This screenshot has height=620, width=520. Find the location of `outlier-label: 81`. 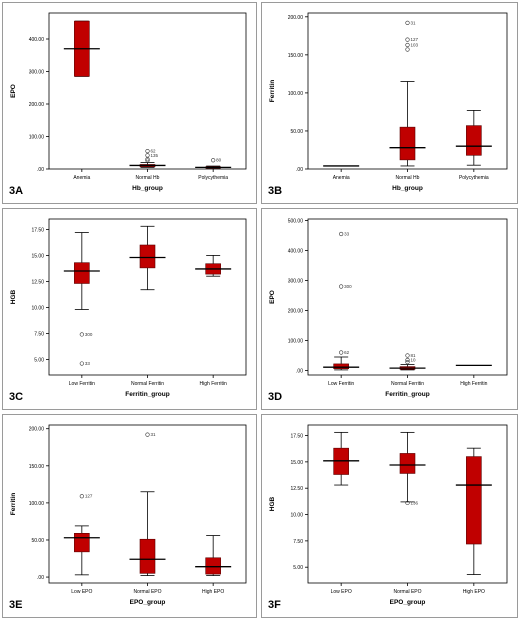

outlier-label: 81 is located at coordinates (414, 355).